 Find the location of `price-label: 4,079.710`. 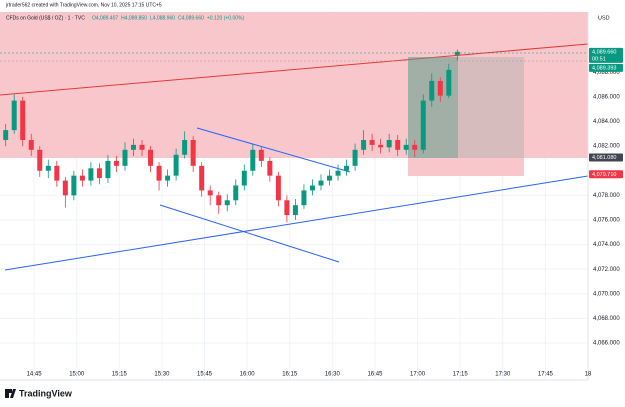

price-label: 4,079.710 is located at coordinates (604, 175).